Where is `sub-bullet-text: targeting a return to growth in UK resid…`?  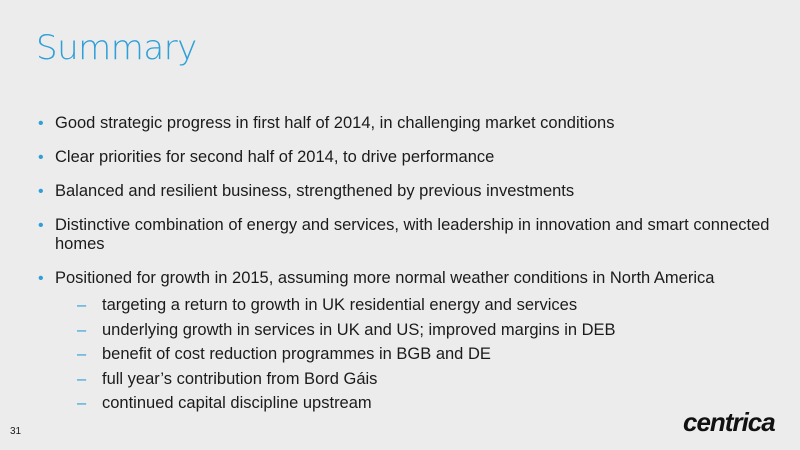 sub-bullet-text: targeting a return to growth in UK resid… is located at coordinates (340, 305).